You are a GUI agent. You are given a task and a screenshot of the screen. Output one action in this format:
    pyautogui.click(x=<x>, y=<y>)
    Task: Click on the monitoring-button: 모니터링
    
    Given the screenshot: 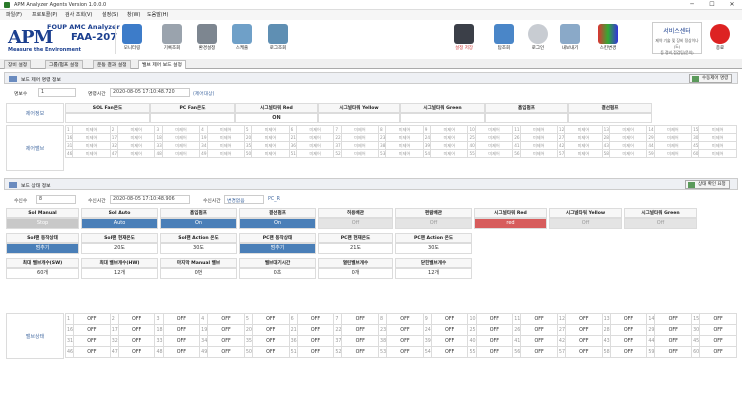 What is the action you would take?
    pyautogui.click(x=132, y=39)
    